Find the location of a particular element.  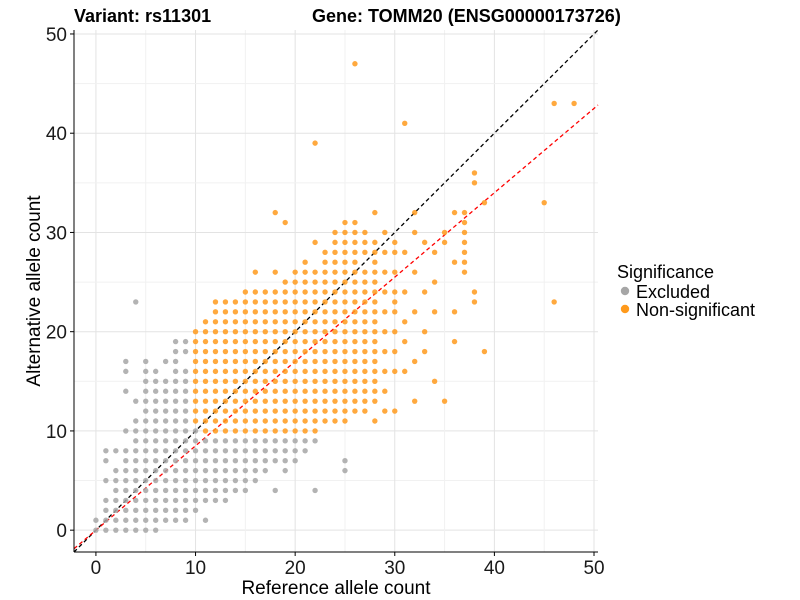

legend-label-non-significant: Non-significant is located at coordinates (695, 310).